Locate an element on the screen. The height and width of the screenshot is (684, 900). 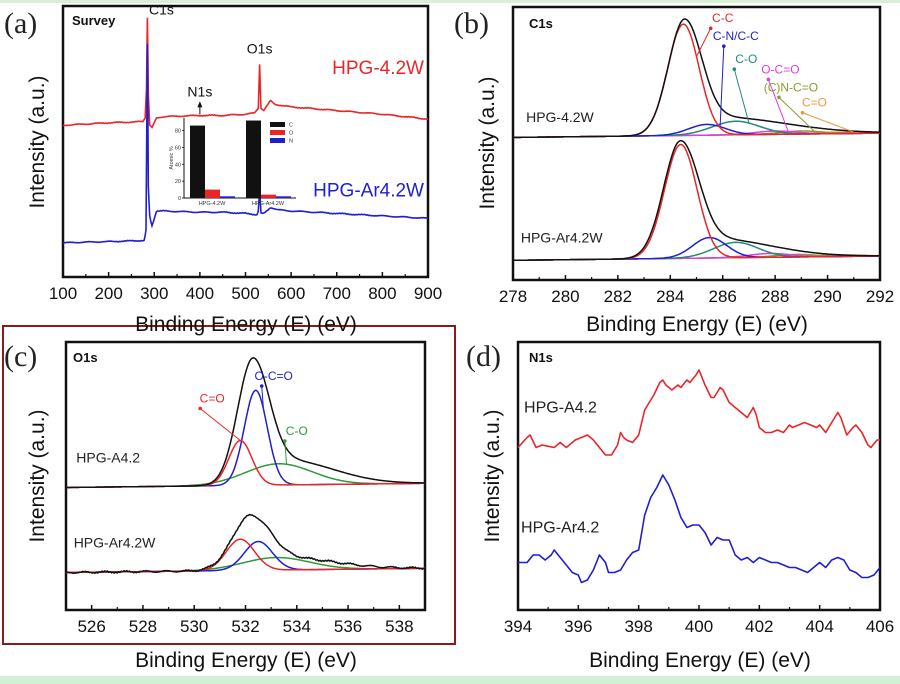
inset-y-tick-label: 20 is located at coordinates (178, 182).